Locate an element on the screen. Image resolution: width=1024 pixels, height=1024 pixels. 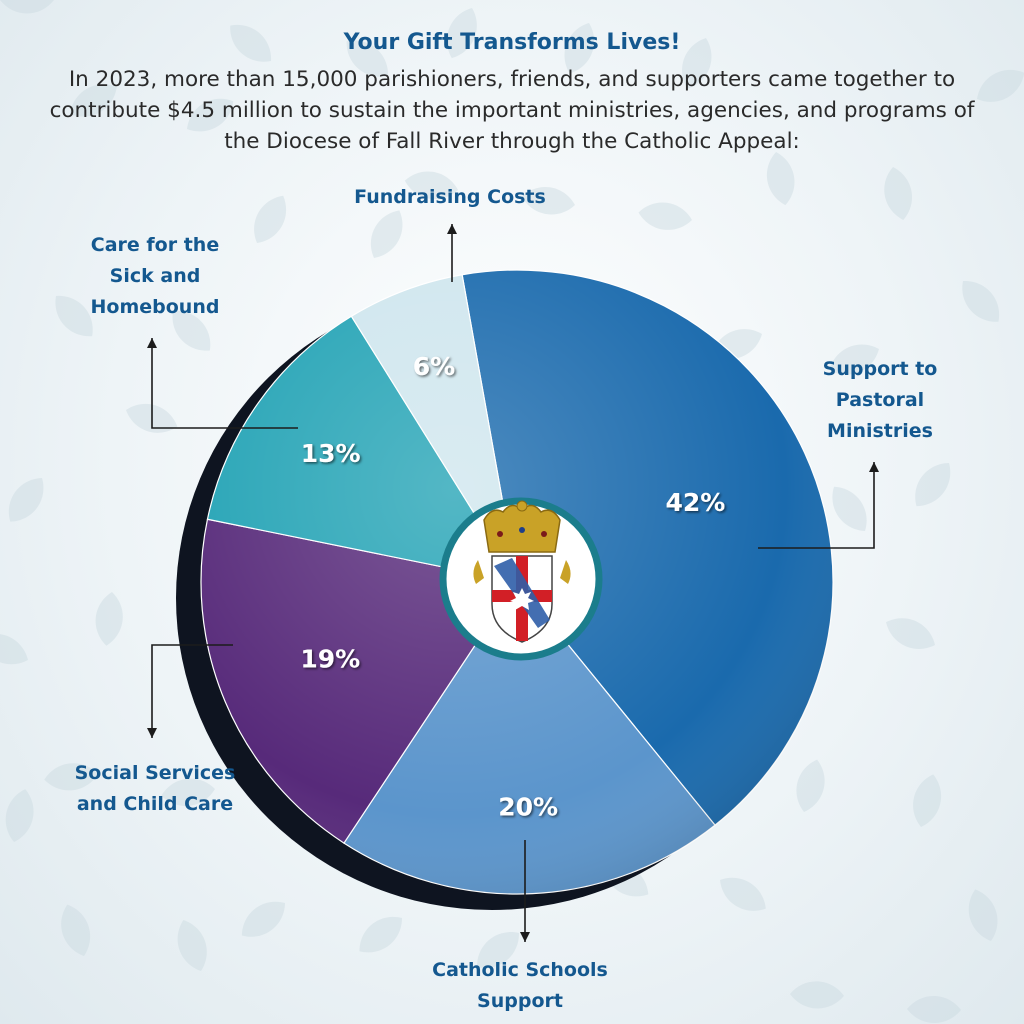
slice-label-fundraising-costs: Fundraising Costs is located at coordinates (450, 197).